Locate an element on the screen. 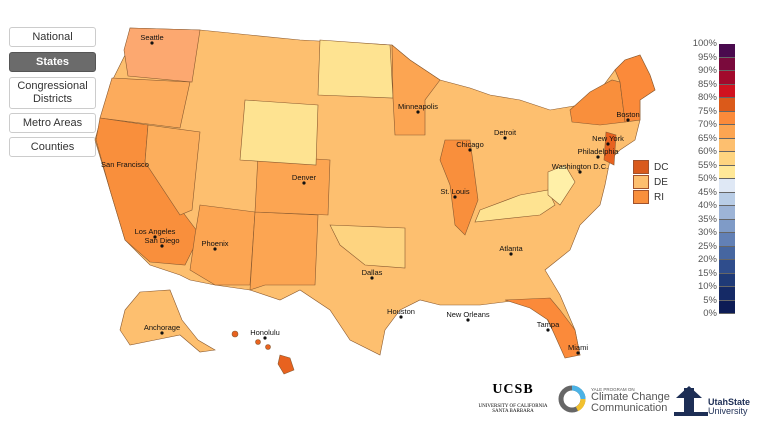  state-label: DE is located at coordinates (661, 182).